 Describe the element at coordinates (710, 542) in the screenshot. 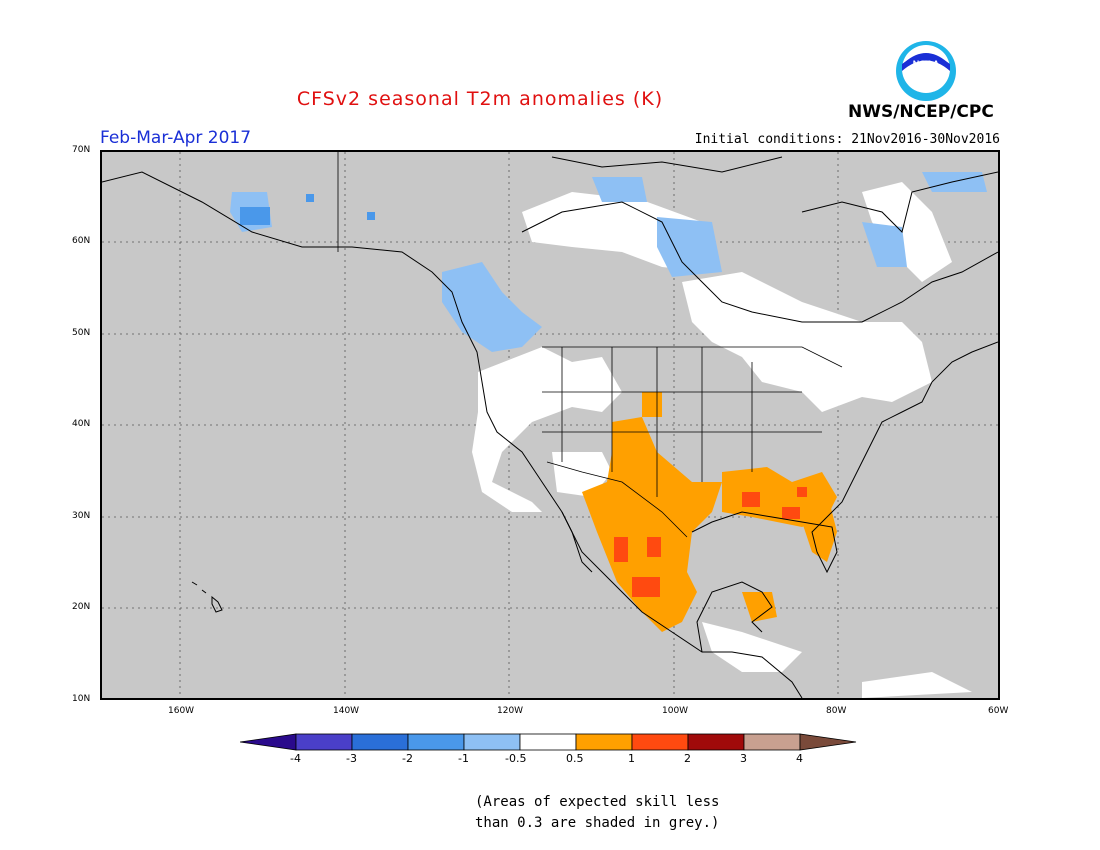

I see `warm-anomaly-medium` at that location.